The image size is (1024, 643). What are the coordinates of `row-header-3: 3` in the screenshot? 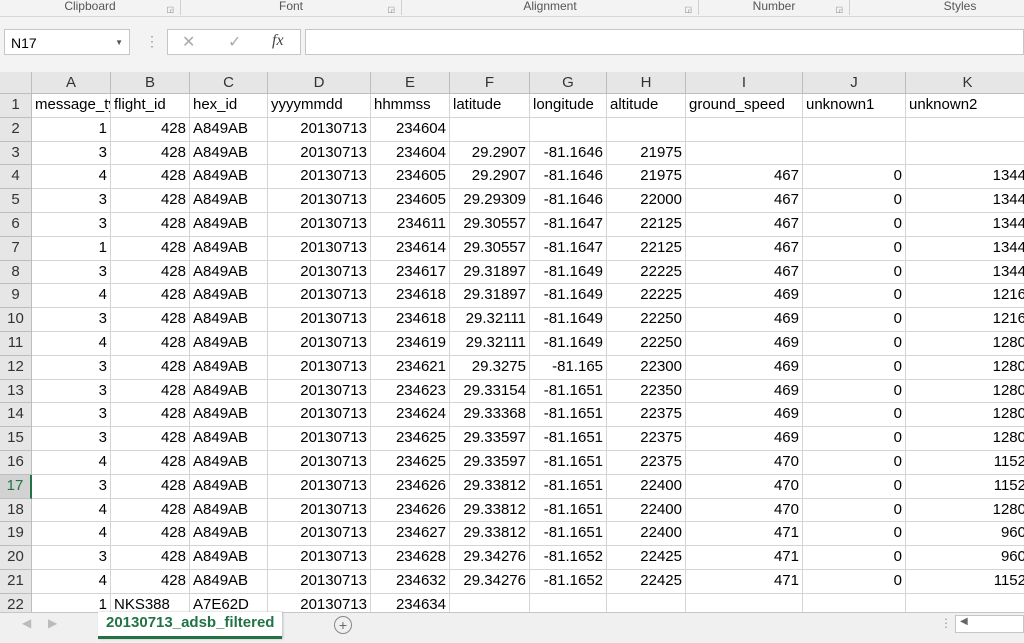 It's located at (16, 153).